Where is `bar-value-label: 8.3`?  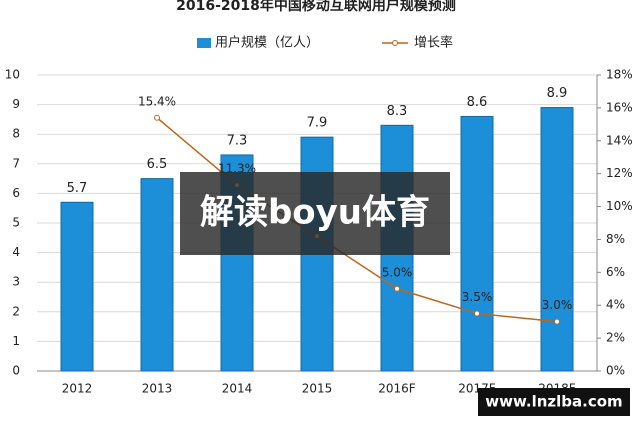
bar-value-label: 8.3 is located at coordinates (397, 111).